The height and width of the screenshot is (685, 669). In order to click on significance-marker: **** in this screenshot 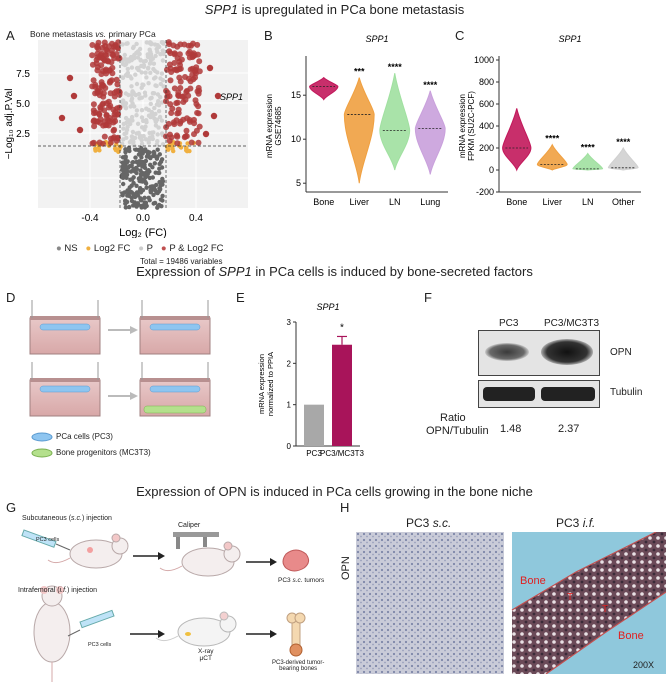, I will do `click(430, 85)`.